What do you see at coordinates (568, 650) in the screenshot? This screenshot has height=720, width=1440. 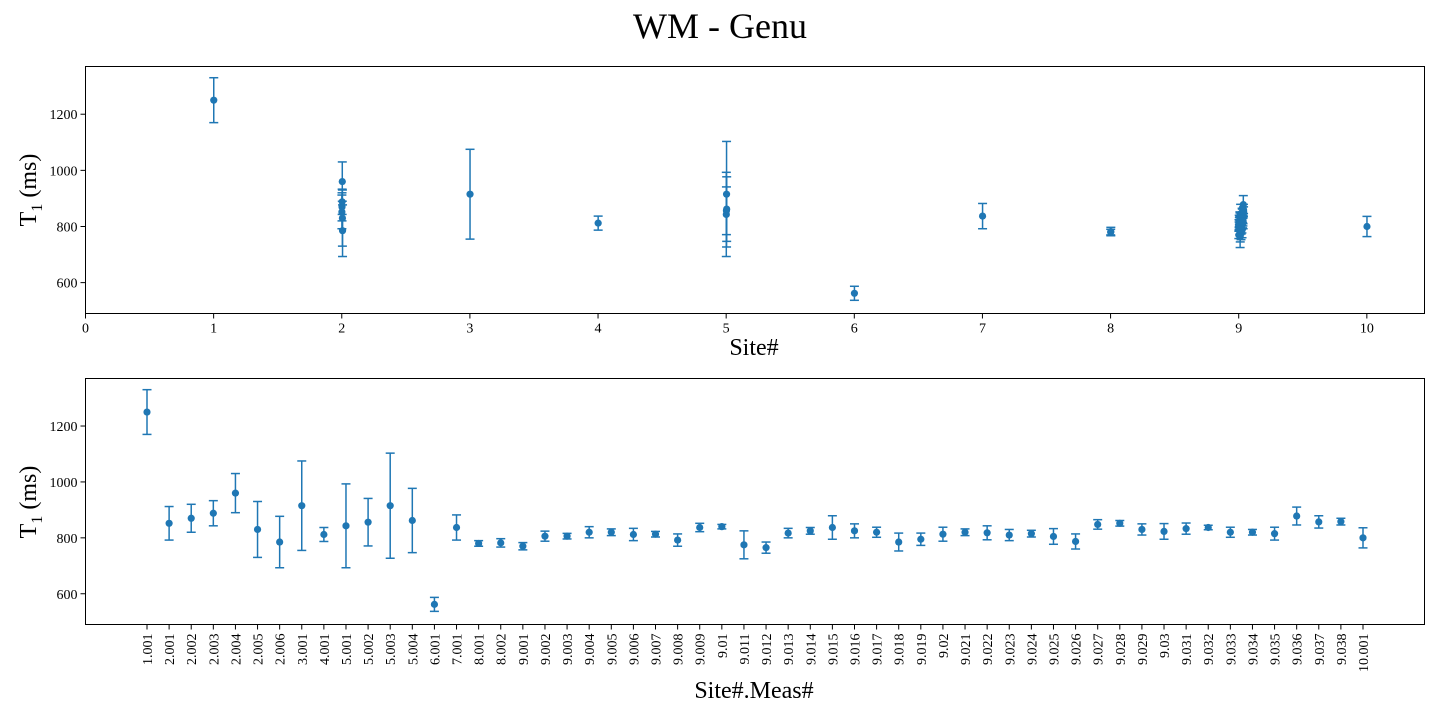 I see `measurement-x-tick-label-19: 9.003` at bounding box center [568, 650].